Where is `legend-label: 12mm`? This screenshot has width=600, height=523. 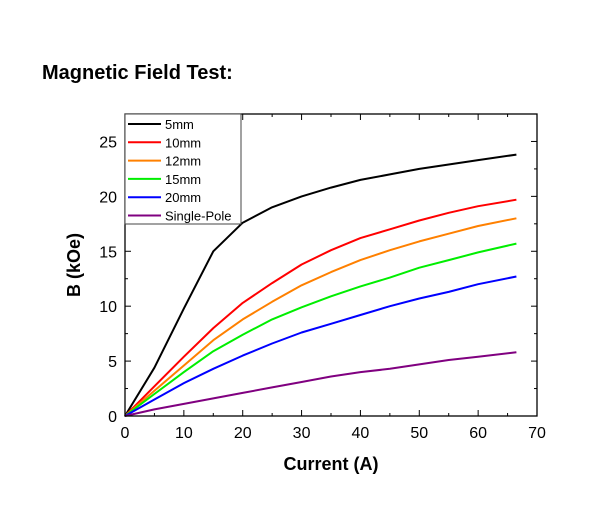
legend-label: 12mm is located at coordinates (183, 161).